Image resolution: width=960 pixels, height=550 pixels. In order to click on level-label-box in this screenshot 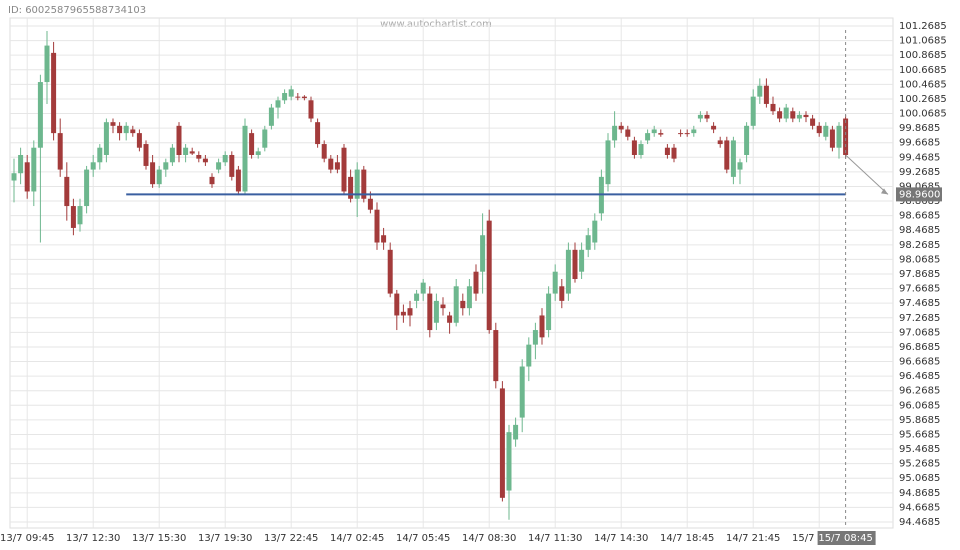, I will do `click(919, 194)`.